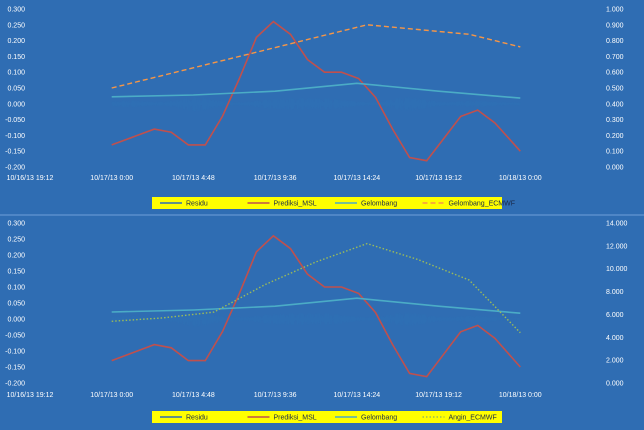 This screenshot has width=644, height=430. Describe the element at coordinates (615, 361) in the screenshot. I see `right-y-tick-label: 2.000` at that location.